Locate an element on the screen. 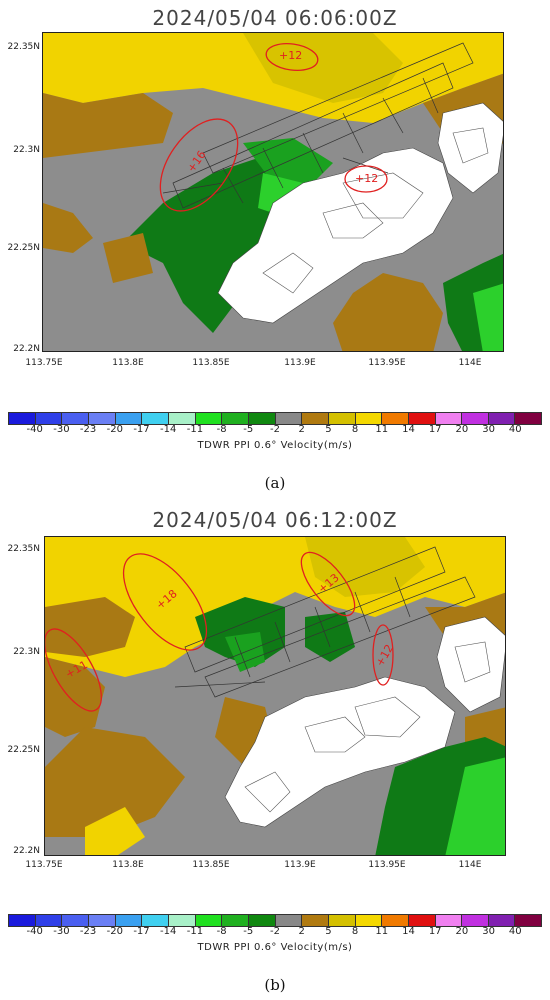 The width and height of the screenshot is (550, 1000). colorbar-tick-label: 5 is located at coordinates (328, 931).